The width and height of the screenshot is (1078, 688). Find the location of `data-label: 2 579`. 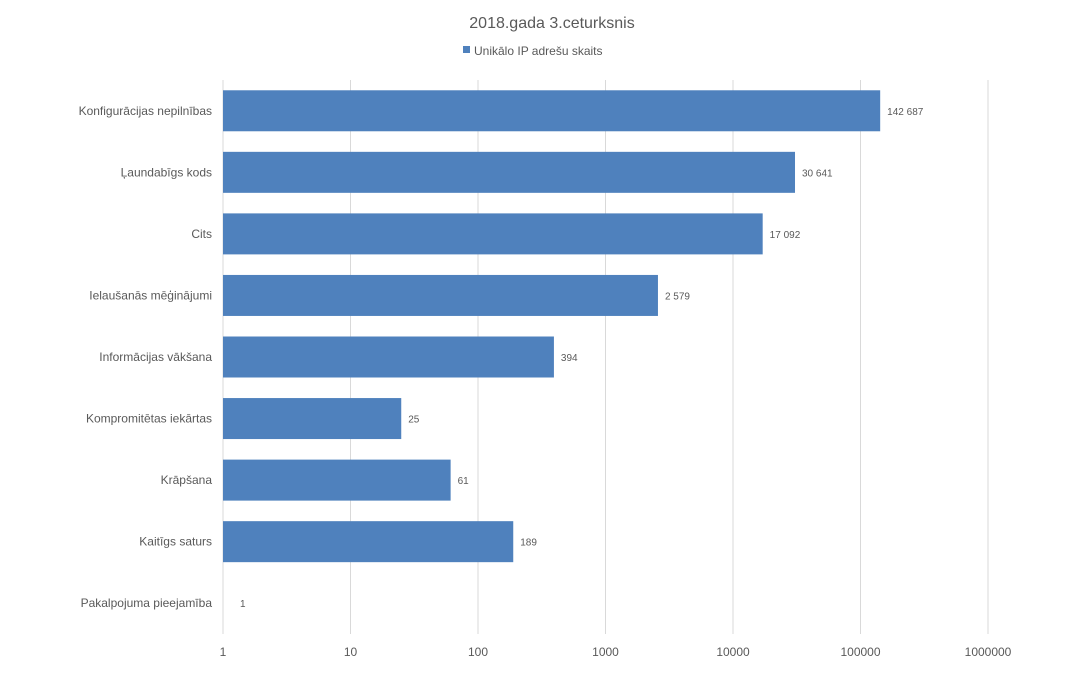

data-label: 2 579 is located at coordinates (677, 296).